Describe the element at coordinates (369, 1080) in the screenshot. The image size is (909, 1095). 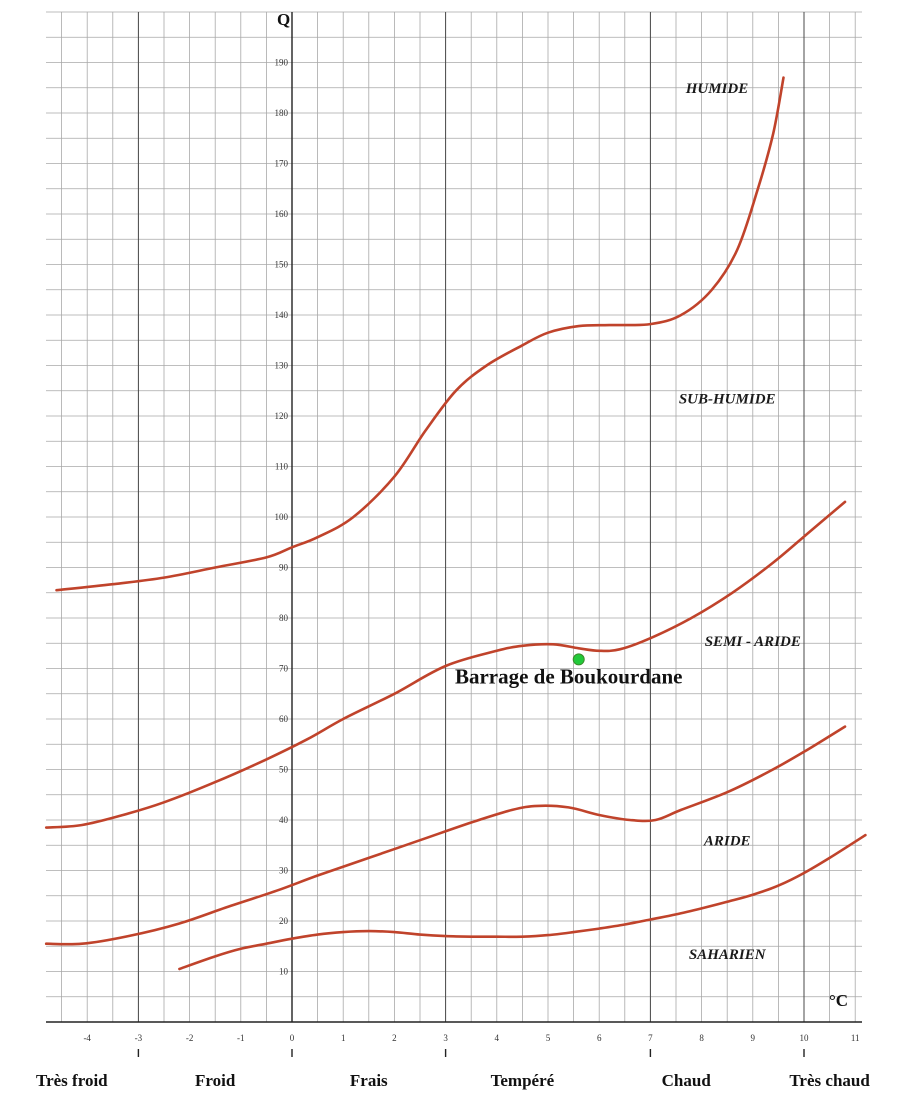
I see `temperature-class-label: Frais` at that location.